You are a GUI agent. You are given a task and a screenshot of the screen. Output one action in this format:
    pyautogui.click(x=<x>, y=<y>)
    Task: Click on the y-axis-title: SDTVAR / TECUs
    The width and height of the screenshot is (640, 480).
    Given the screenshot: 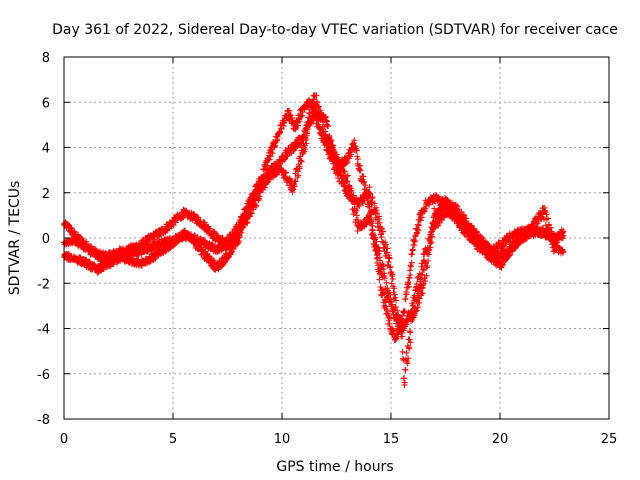 What is the action you would take?
    pyautogui.click(x=15, y=238)
    